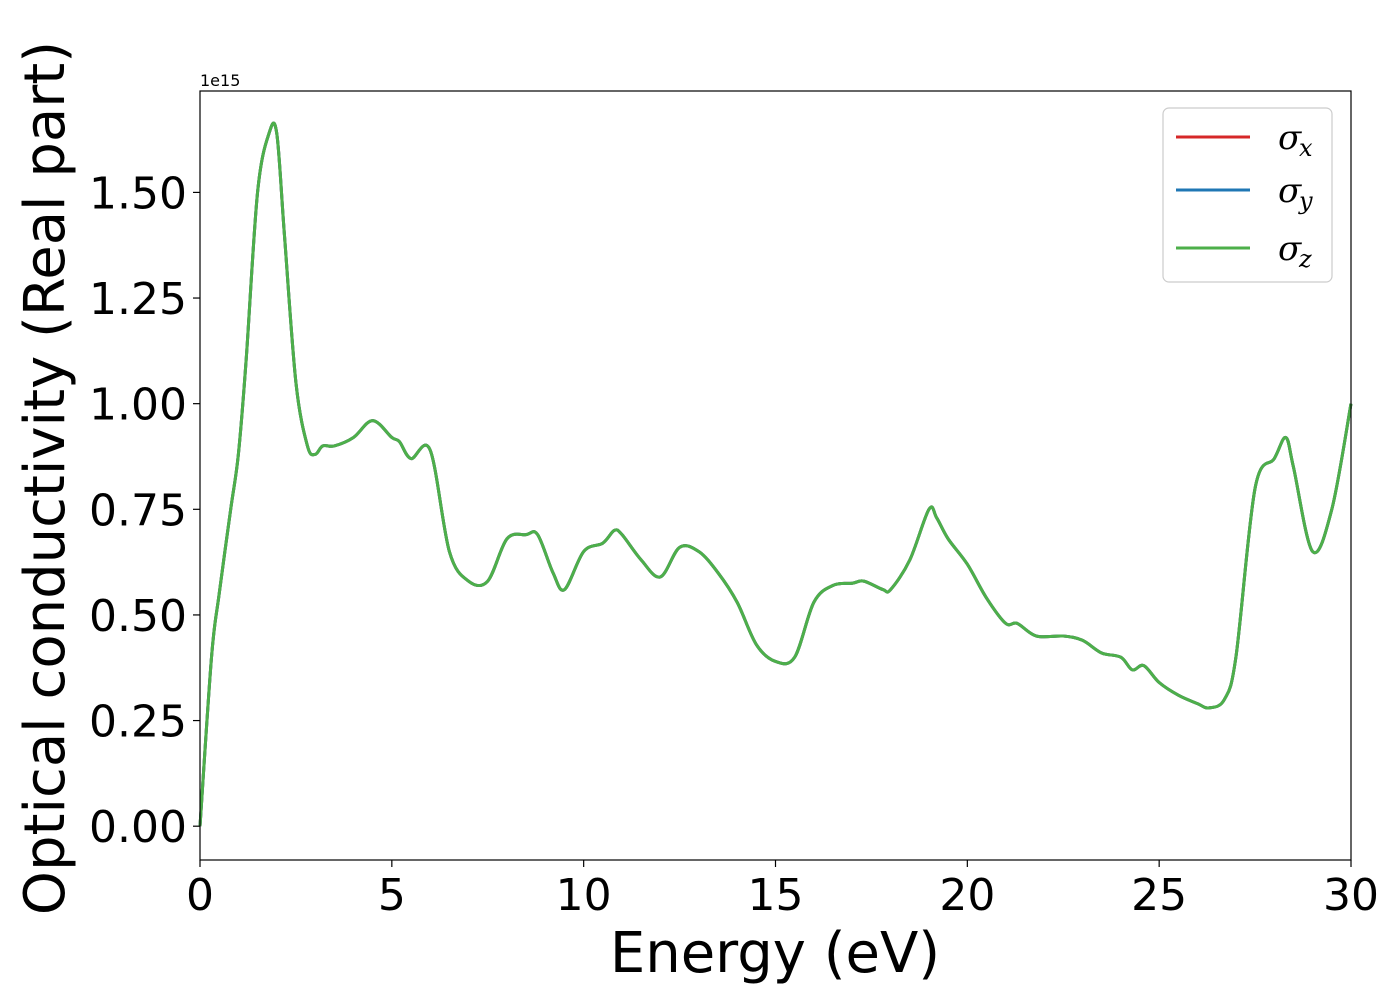 The width and height of the screenshot is (1400, 1000). Describe the element at coordinates (967, 895) in the screenshot. I see `x-tick-label: 20` at that location.